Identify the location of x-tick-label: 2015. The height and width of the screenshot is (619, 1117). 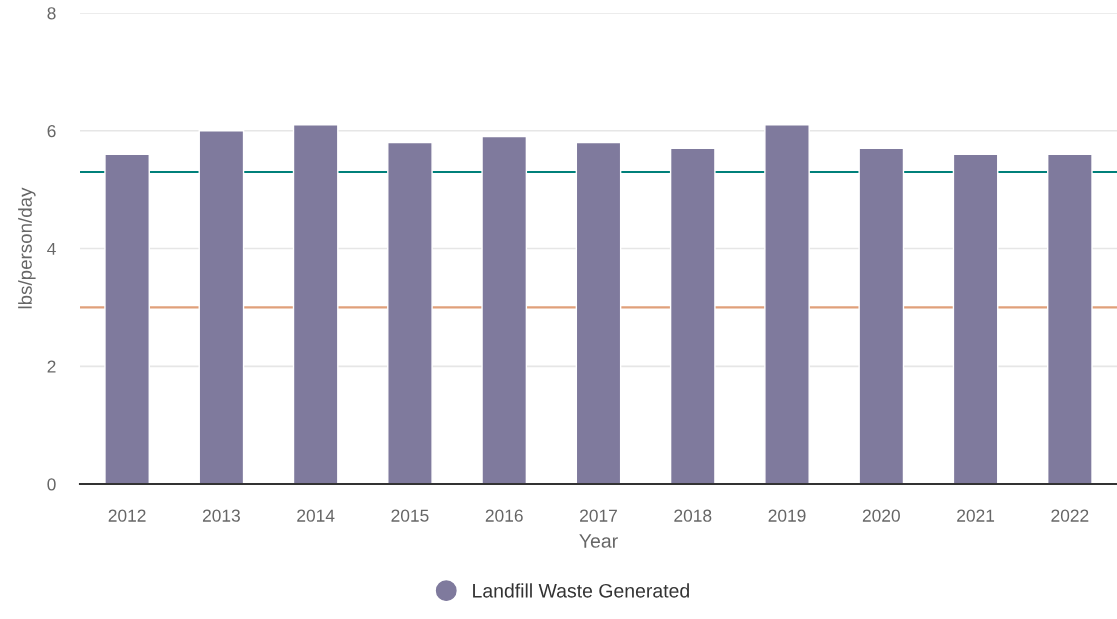
(410, 515).